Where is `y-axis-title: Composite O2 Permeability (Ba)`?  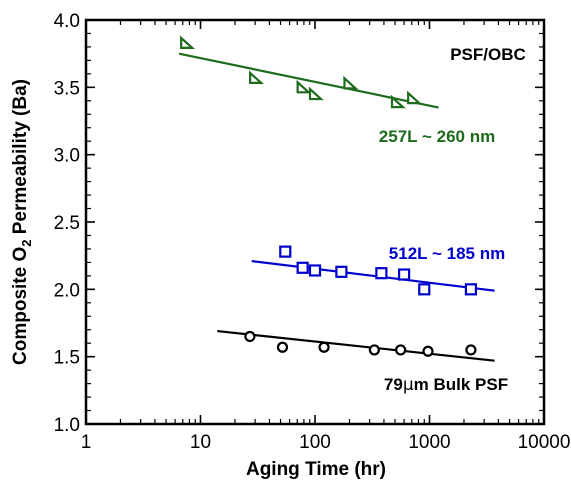 y-axis-title: Composite O2 Permeability (Ba) is located at coordinates (22, 222).